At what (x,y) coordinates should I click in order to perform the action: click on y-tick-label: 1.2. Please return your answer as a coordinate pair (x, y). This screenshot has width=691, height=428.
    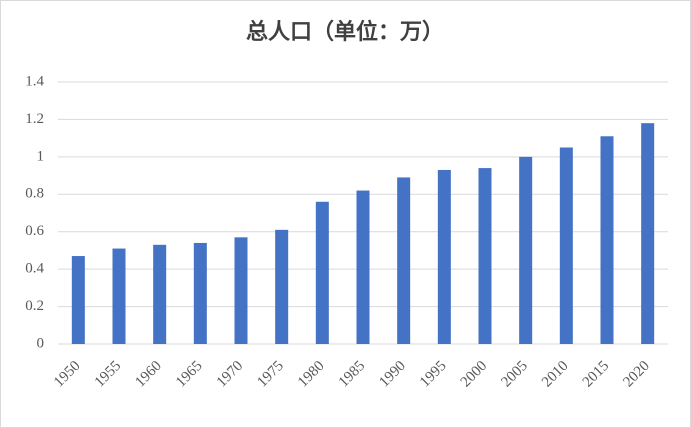
    Looking at the image, I should click on (34, 119).